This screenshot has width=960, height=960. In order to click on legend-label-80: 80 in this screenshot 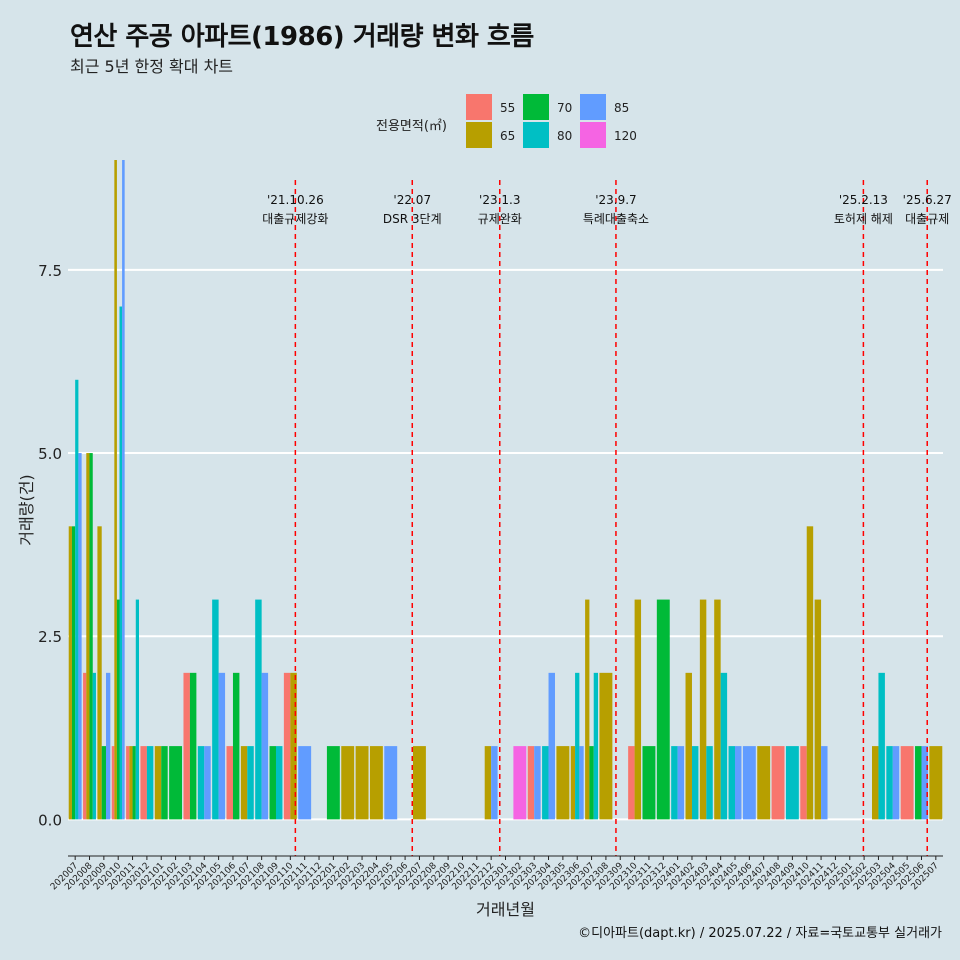, I will do `click(565, 136)`.